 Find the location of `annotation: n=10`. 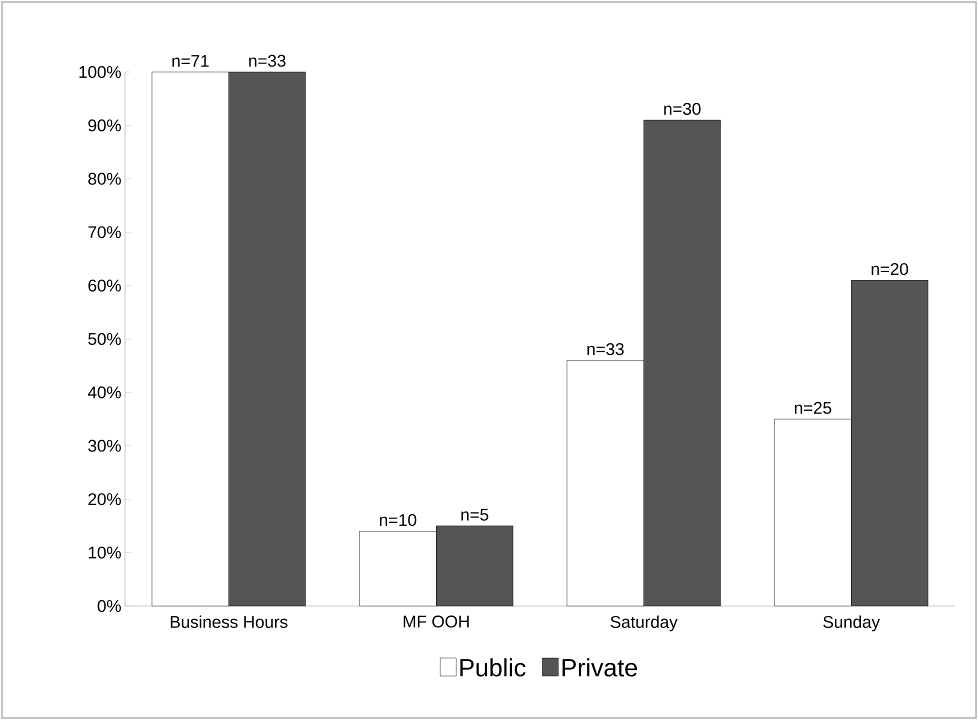

annotation: n=10 is located at coordinates (398, 520).